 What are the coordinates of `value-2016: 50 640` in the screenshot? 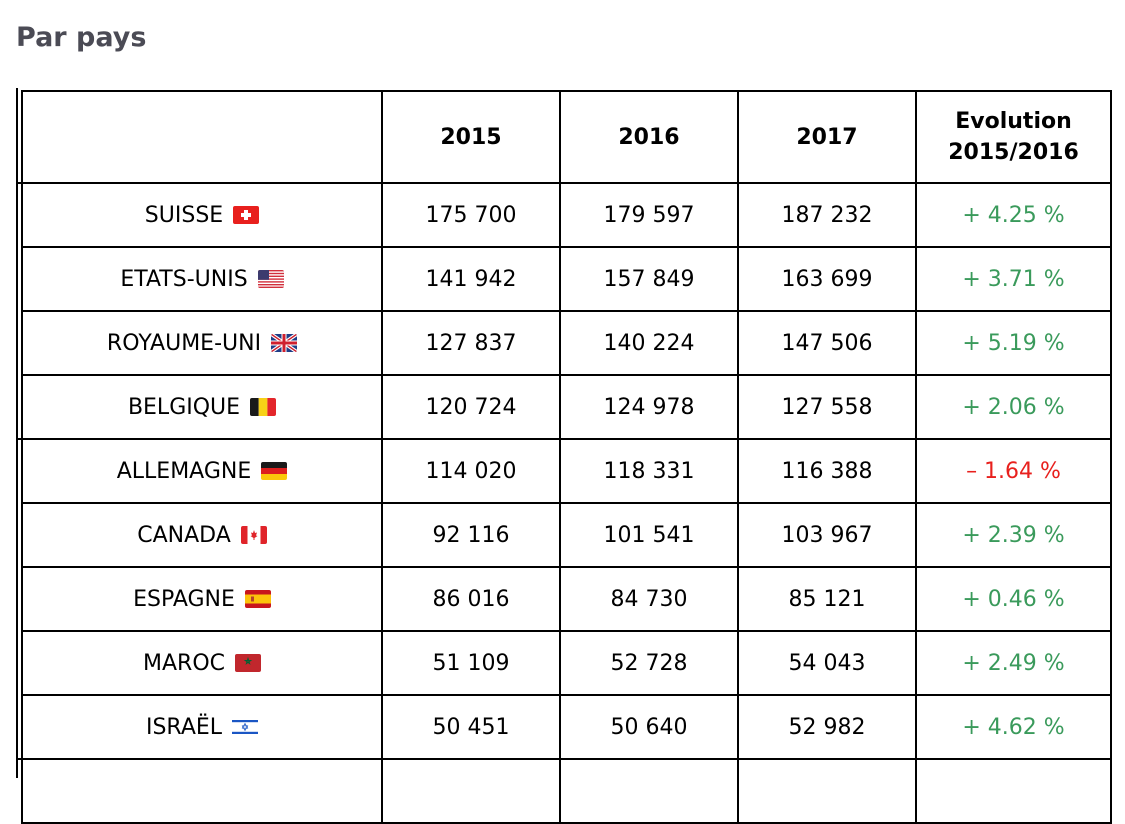 It's located at (649, 727).